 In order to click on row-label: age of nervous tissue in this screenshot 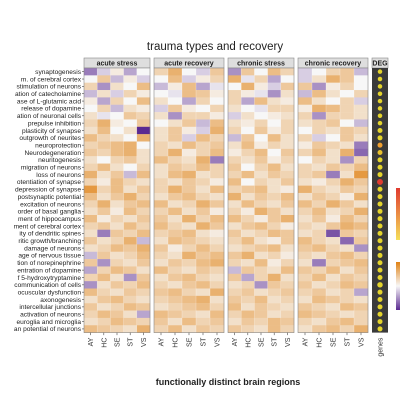, I will do `click(49, 256)`.